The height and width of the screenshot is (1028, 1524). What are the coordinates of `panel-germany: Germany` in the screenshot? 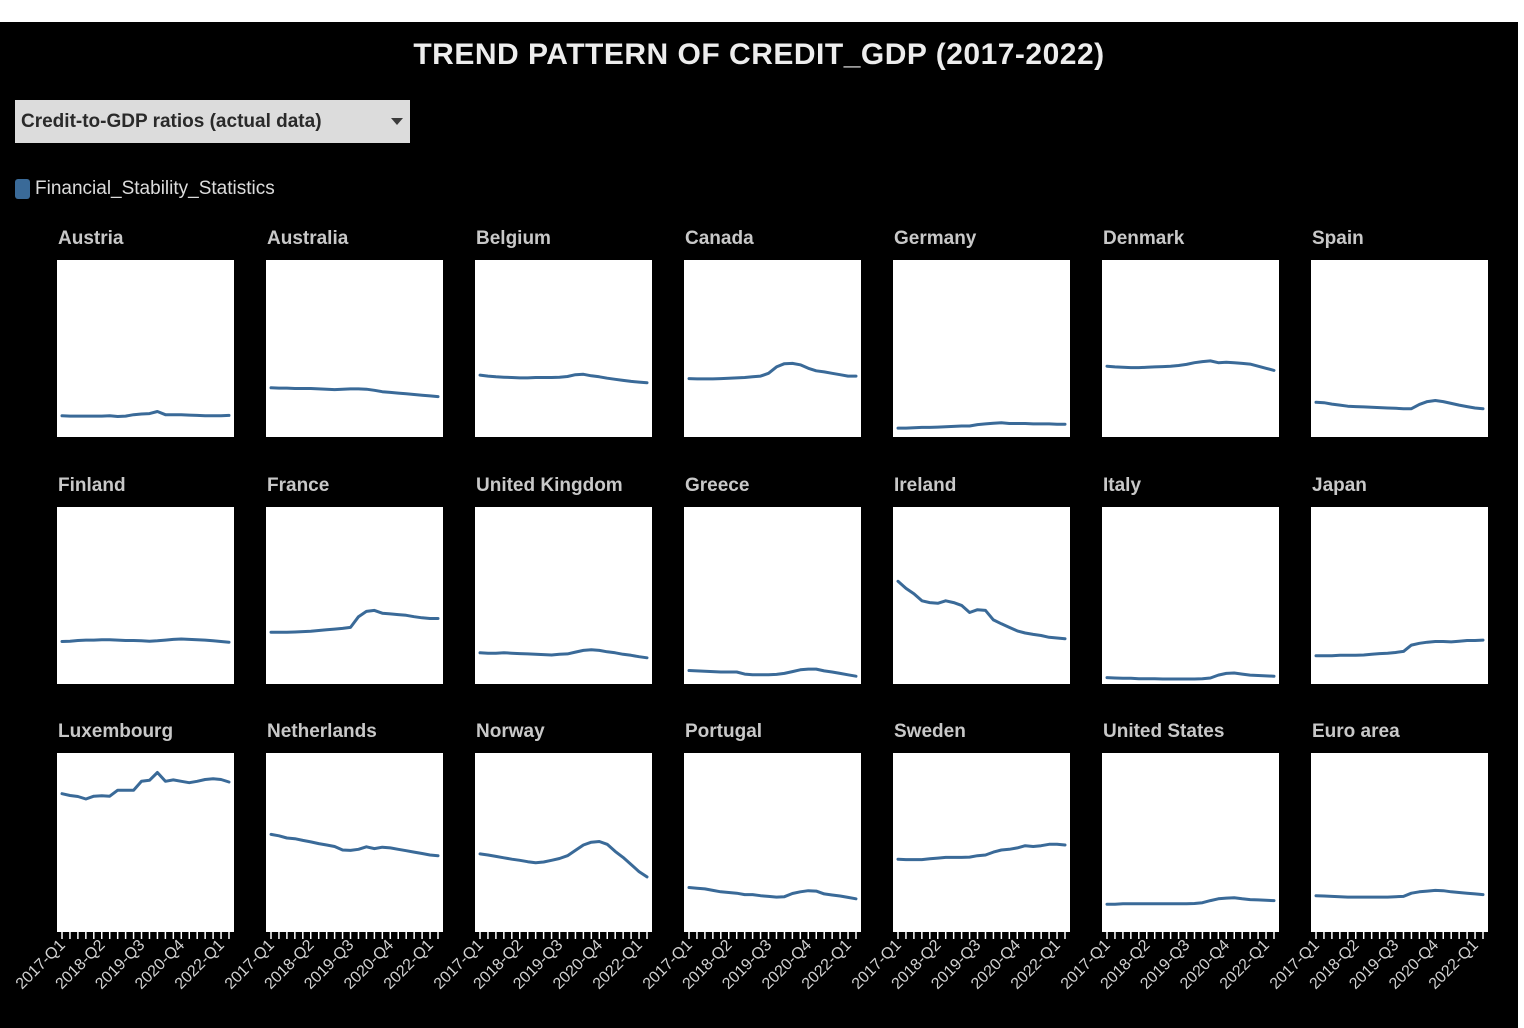 It's located at (981, 332).